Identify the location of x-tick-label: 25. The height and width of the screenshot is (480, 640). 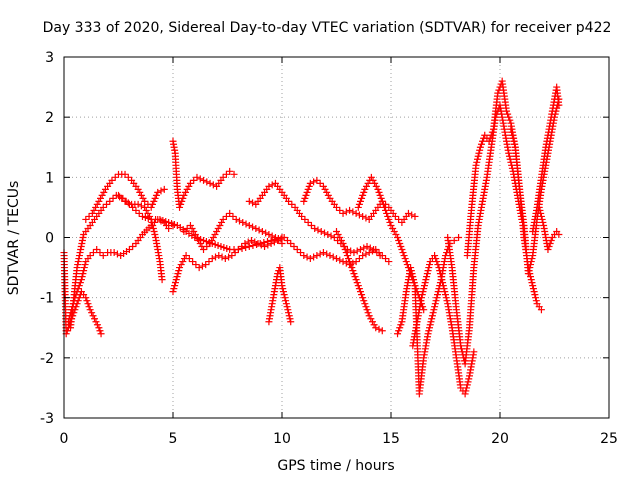
(609, 439).